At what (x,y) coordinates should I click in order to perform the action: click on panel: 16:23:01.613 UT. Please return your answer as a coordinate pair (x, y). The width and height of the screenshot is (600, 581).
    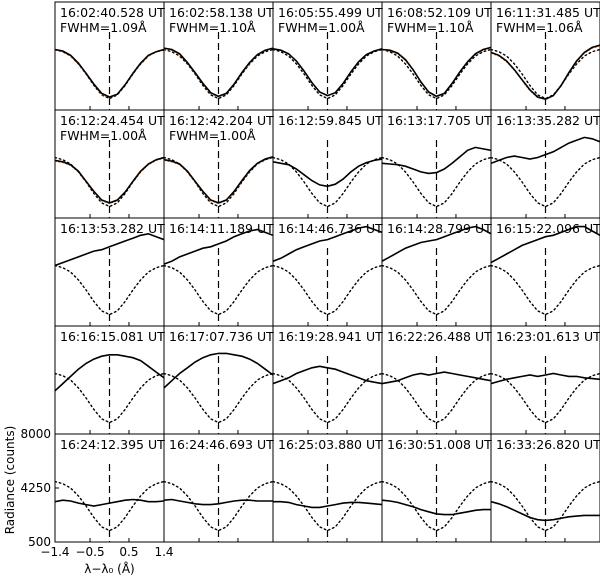
    Looking at the image, I should click on (545, 380).